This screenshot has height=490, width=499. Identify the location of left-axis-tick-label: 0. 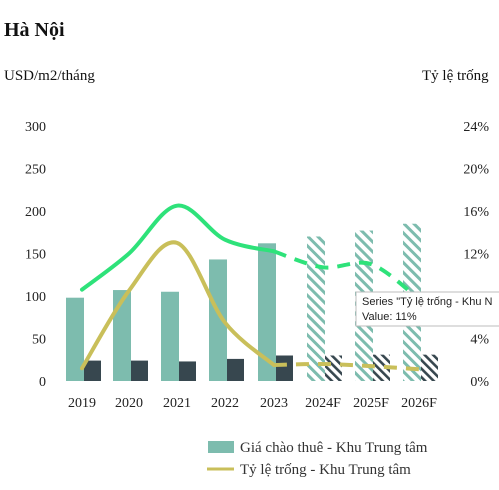
(42, 382).